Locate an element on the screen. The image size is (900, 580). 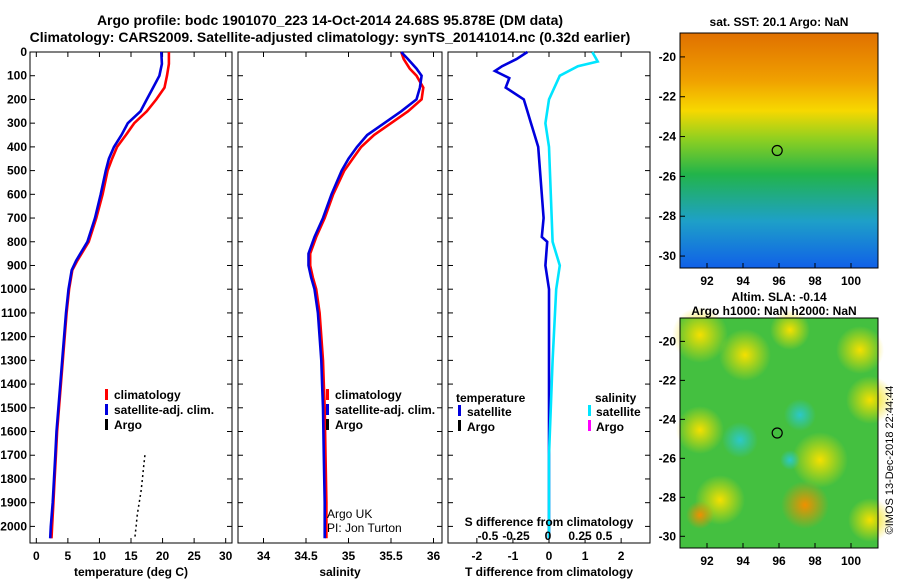
y-tick-label: 1400 is located at coordinates (13, 384).